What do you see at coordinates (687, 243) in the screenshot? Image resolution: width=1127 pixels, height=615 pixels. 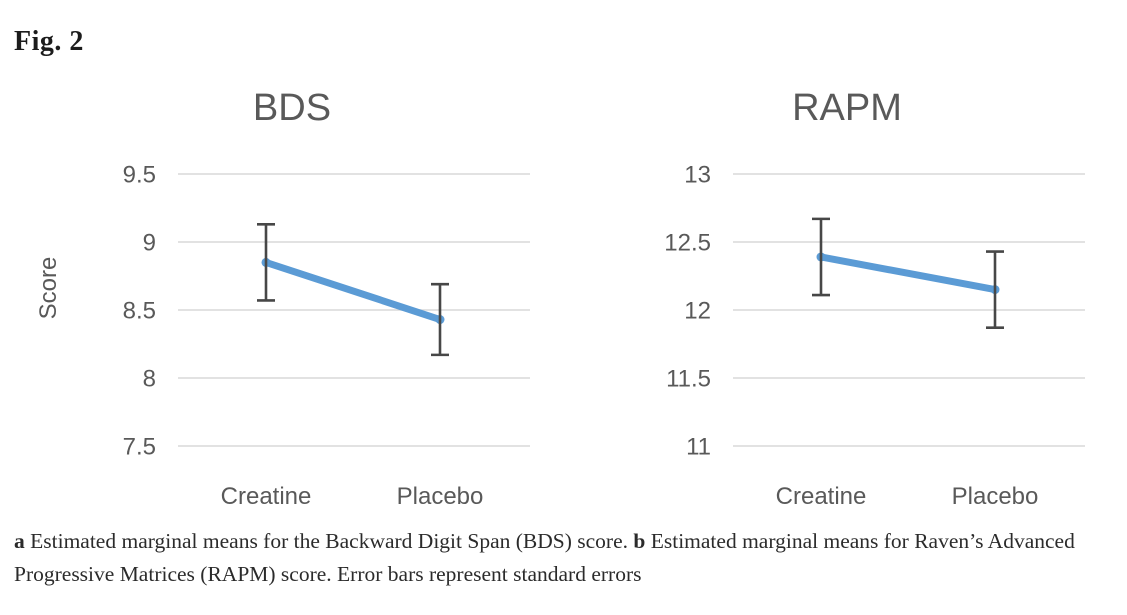 I see `y-tick-label: 12.5` at bounding box center [687, 243].